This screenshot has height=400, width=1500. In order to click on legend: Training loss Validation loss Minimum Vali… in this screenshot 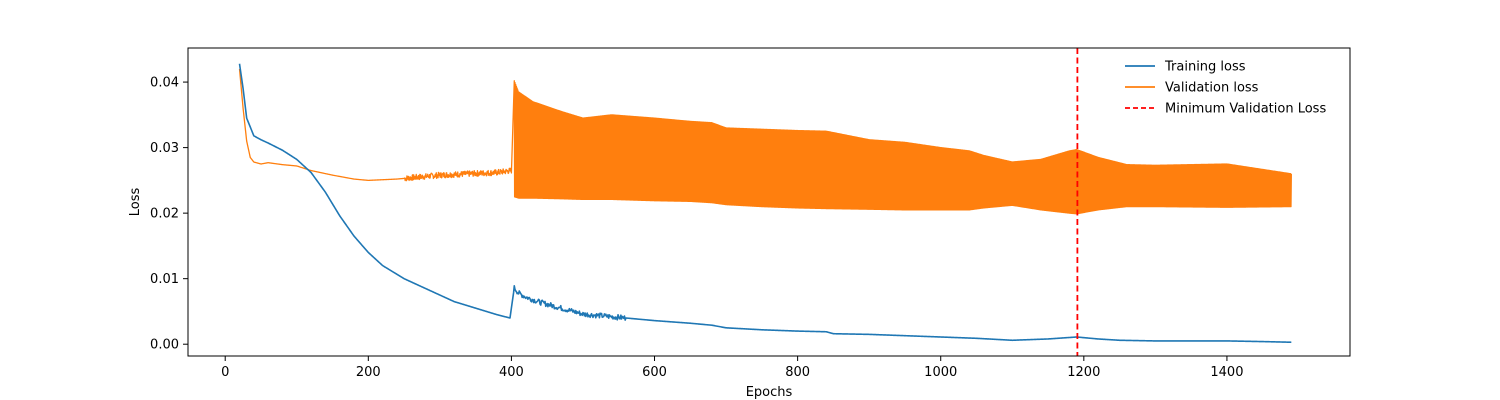, I will do `click(1225, 88)`.